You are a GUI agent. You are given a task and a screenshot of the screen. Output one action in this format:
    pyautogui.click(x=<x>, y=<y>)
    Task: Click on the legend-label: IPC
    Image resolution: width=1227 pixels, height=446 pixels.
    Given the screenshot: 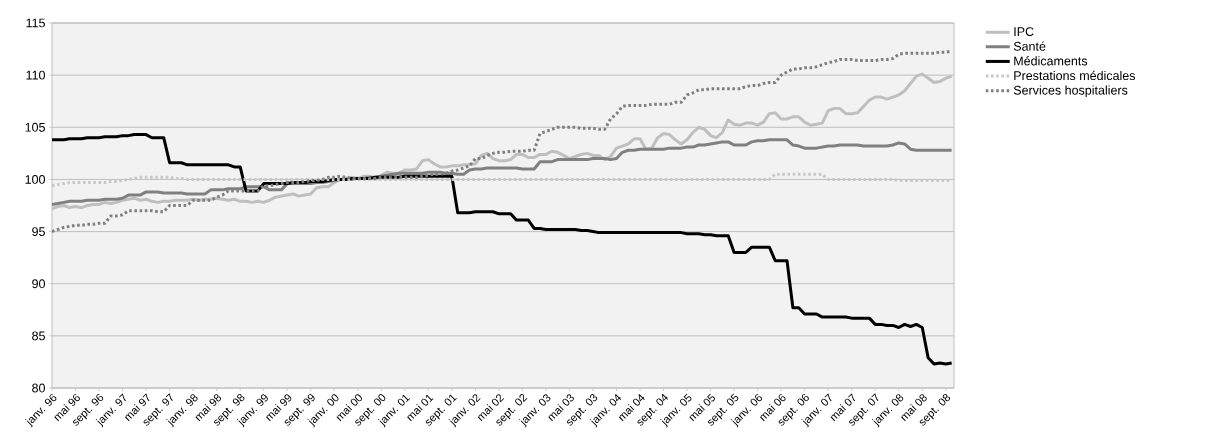 What is the action you would take?
    pyautogui.click(x=1024, y=32)
    